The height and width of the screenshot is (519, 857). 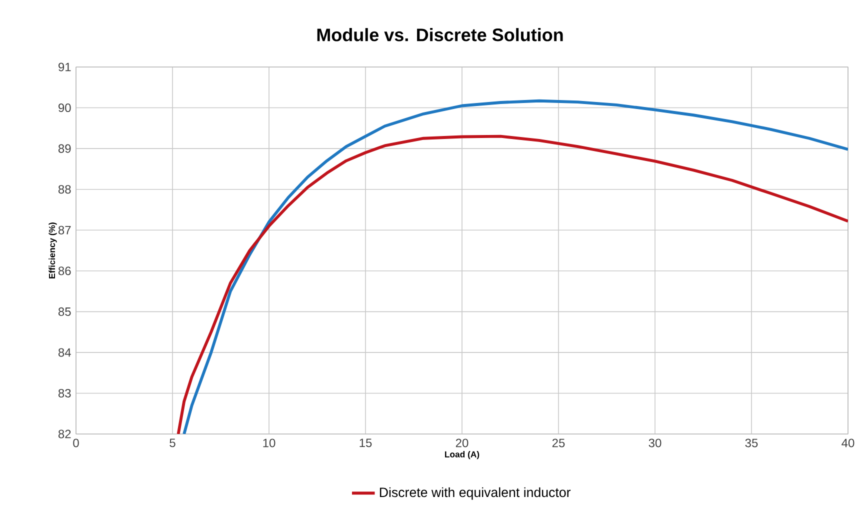 I want to click on y-tick-label: 87, so click(x=64, y=230).